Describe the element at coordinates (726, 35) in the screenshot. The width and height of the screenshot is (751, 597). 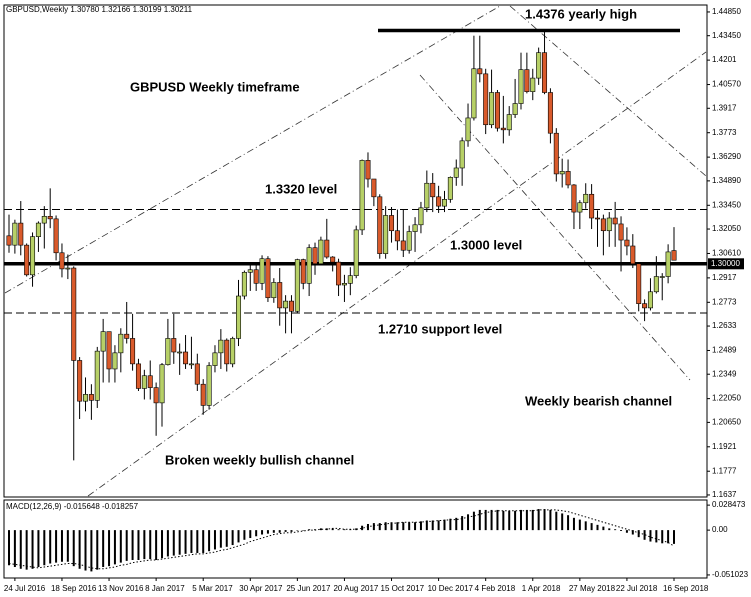
I see `y-tick-label: 1.43450` at that location.